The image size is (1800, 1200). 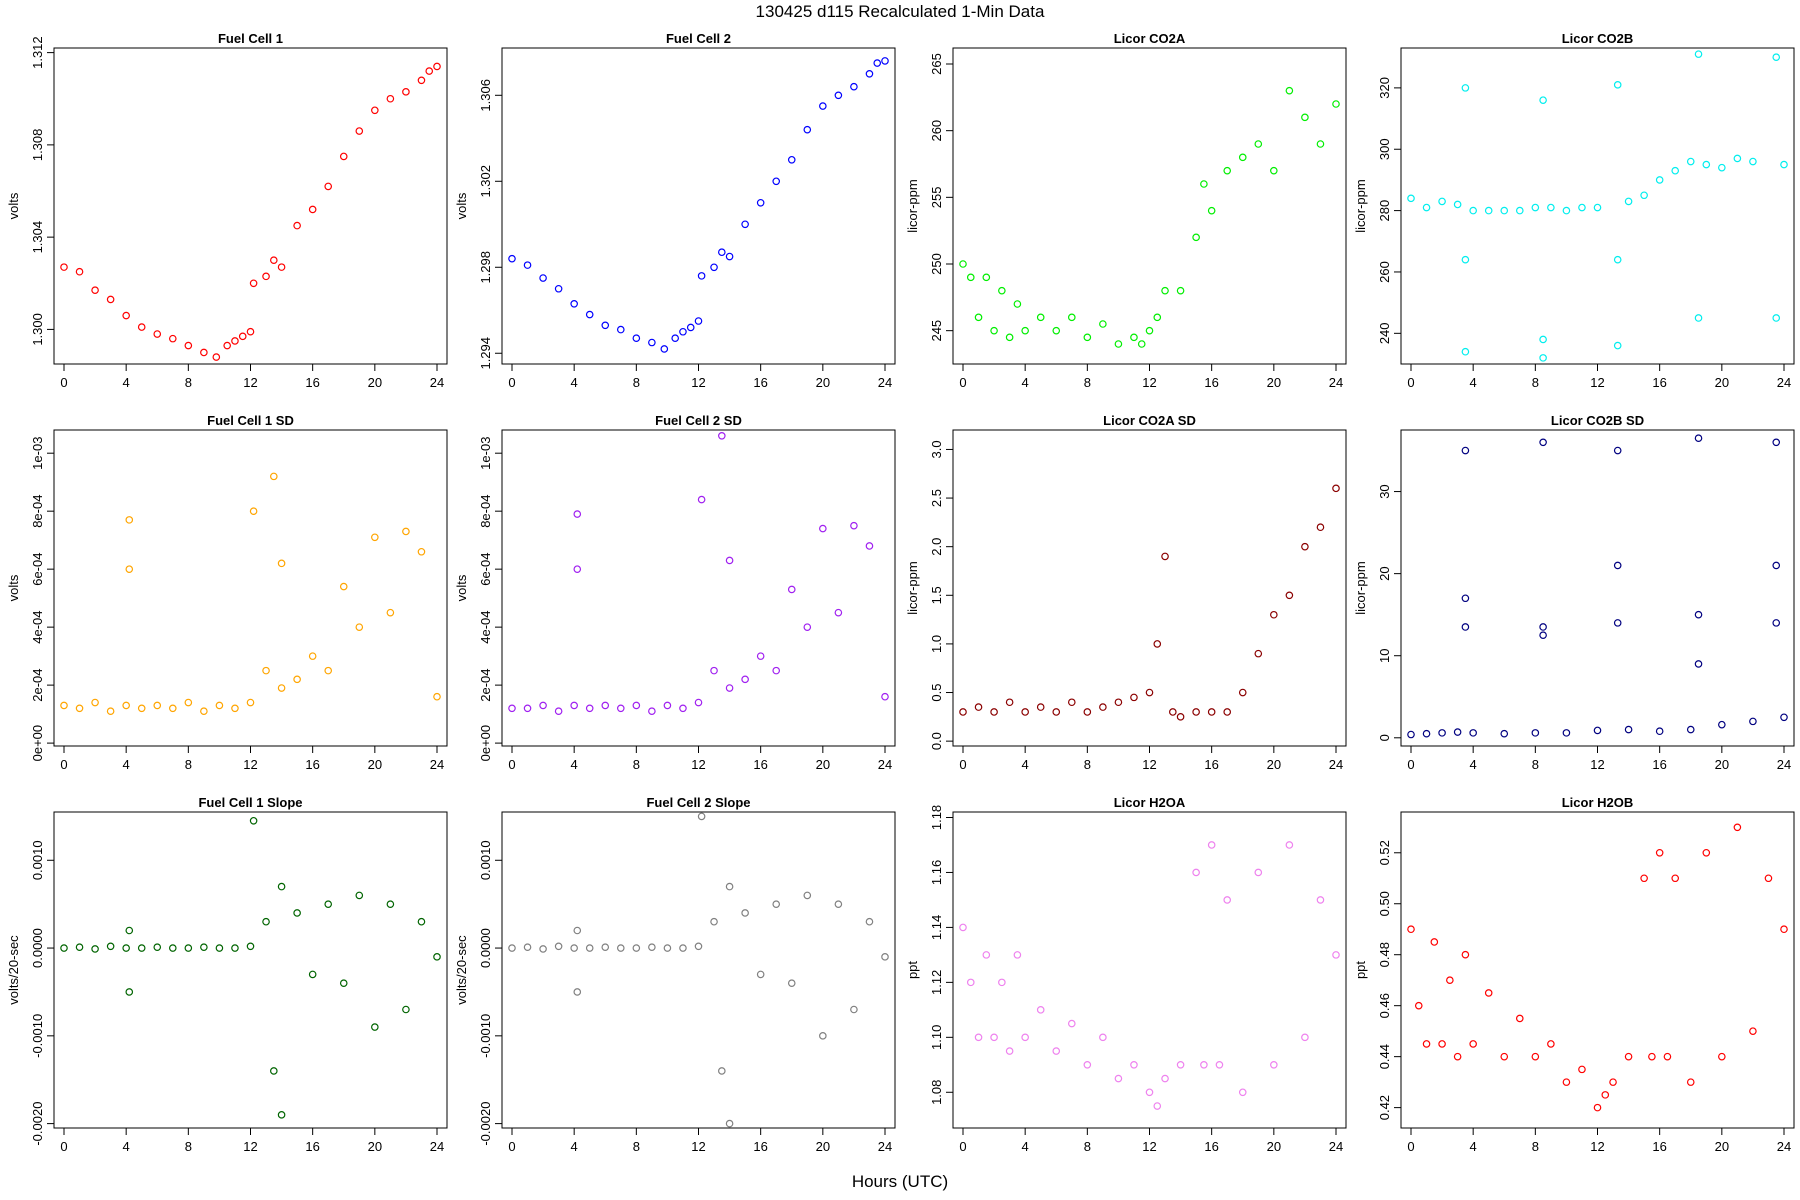 I want to click on x-tick-label: 8, so click(x=636, y=382).